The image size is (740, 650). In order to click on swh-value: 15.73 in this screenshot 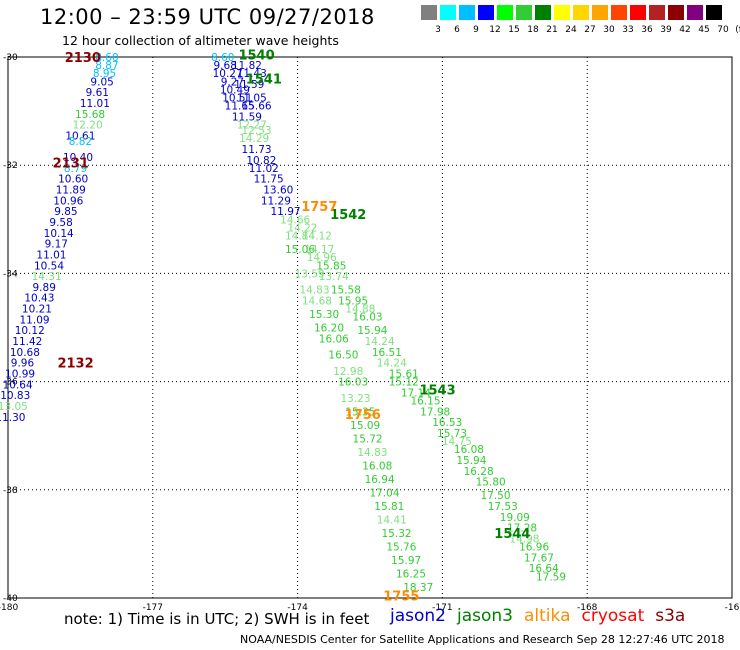, I will do `click(452, 434)`.